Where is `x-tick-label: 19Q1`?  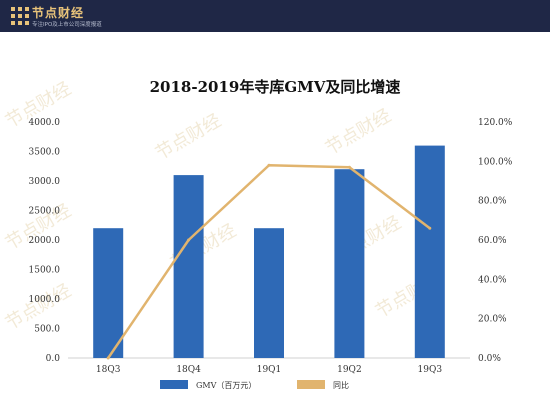
x-tick-label: 19Q1 is located at coordinates (269, 370).